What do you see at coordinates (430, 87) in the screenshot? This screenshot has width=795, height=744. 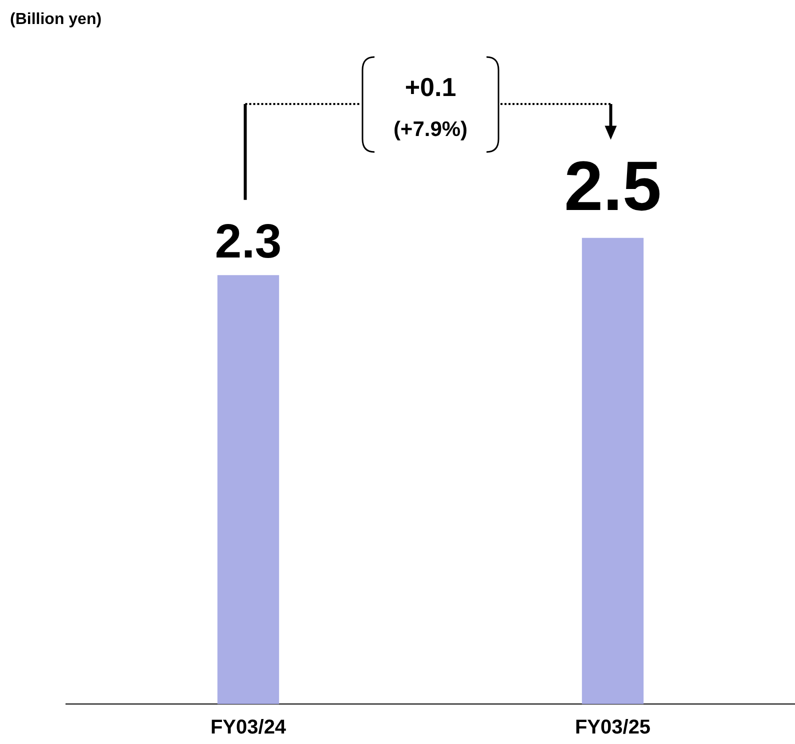 I see `text: +0.1` at bounding box center [430, 87].